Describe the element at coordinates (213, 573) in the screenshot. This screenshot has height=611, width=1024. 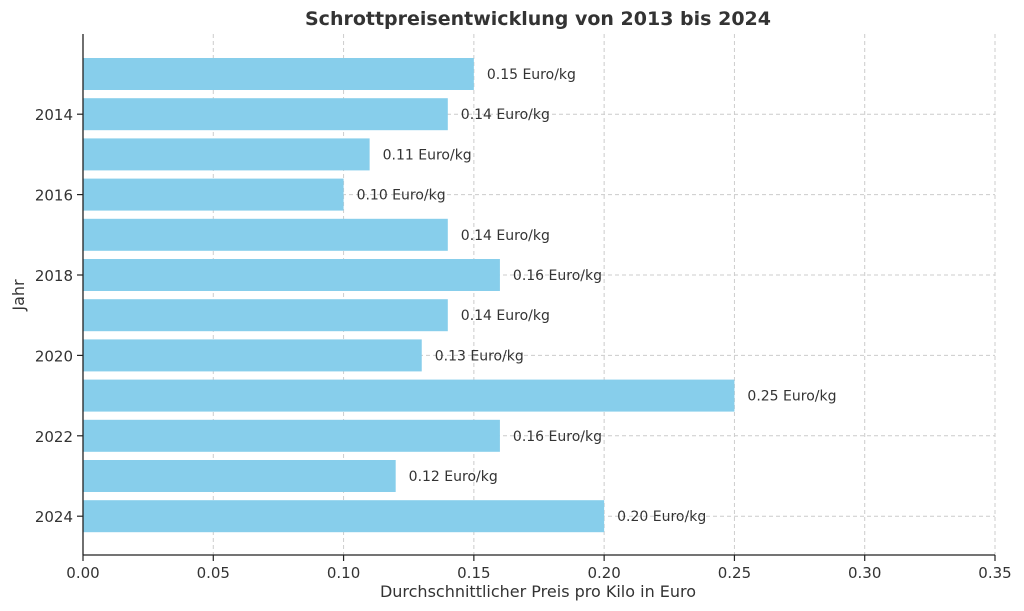
I see `x-tick-label: 0.05` at that location.